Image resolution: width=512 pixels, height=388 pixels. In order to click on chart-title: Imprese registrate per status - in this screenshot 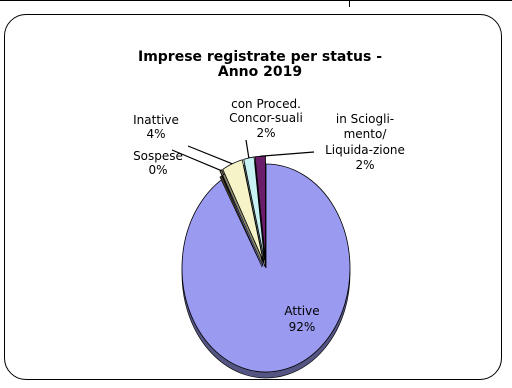, I will do `click(260, 57)`.